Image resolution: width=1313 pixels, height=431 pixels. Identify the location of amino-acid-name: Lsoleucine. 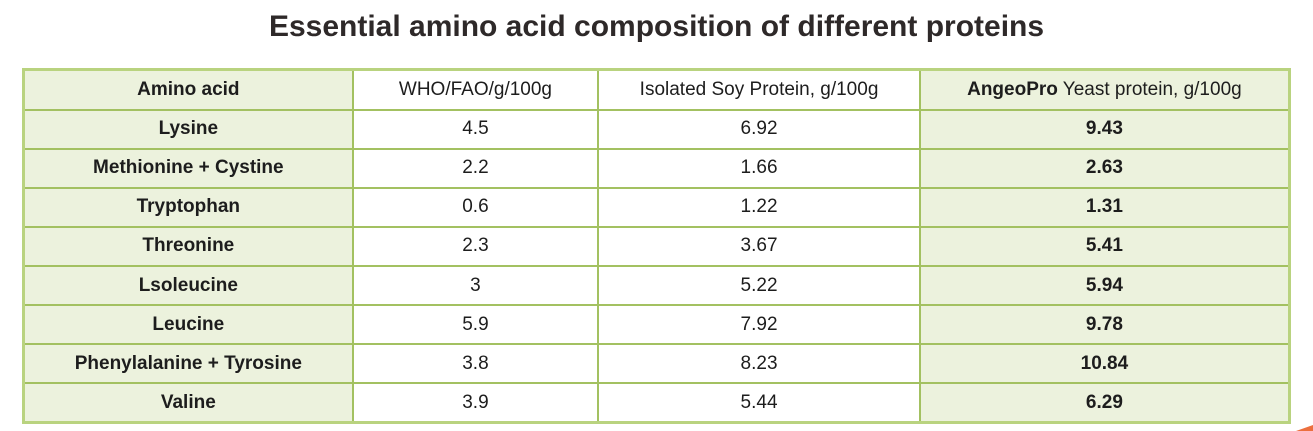
(188, 285).